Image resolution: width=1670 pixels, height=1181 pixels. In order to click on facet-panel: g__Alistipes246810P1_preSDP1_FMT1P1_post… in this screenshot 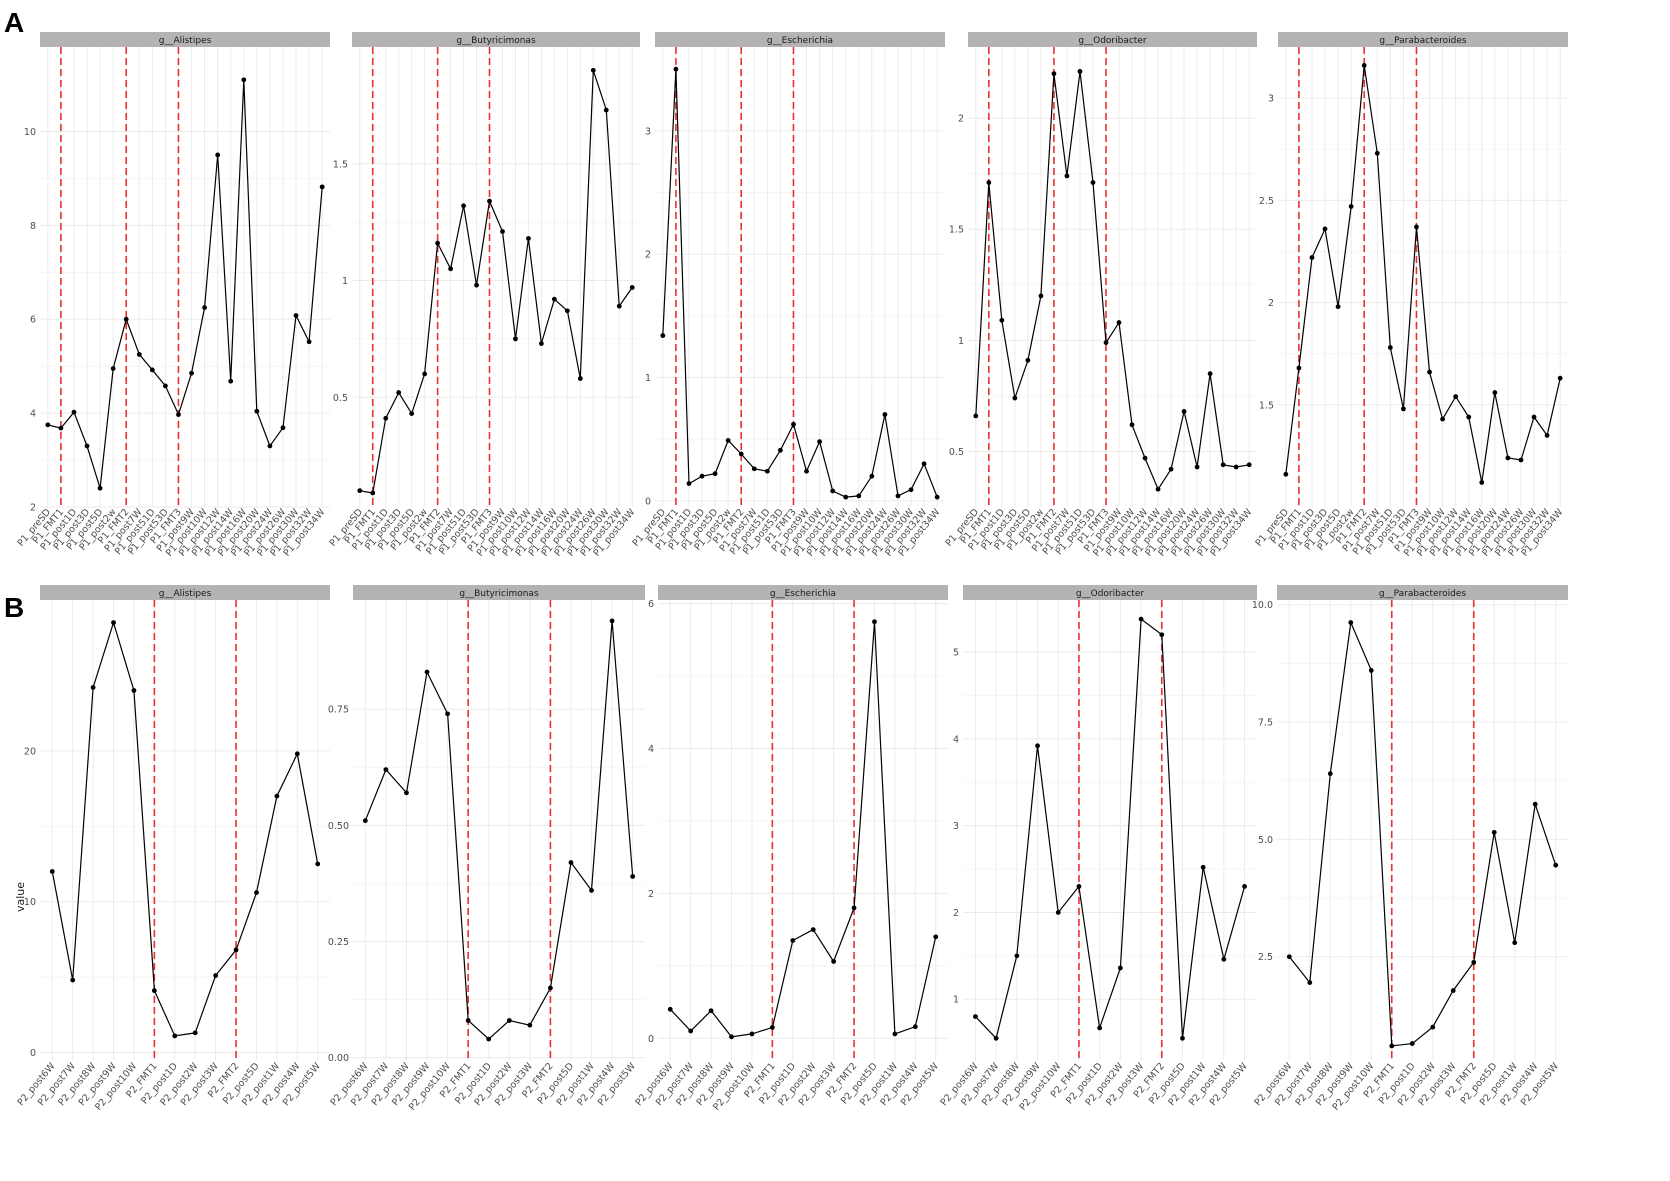, I will do `click(172, 295)`.